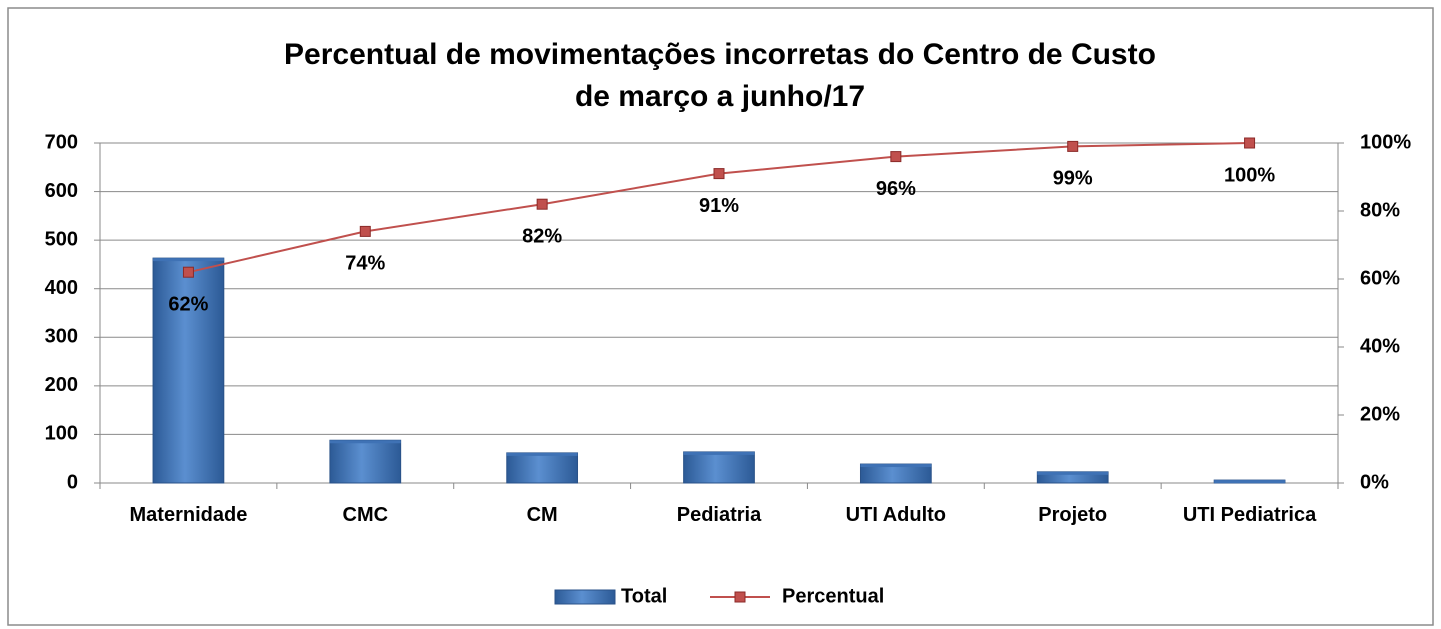  Describe the element at coordinates (1380, 210) in the screenshot. I see `y2-tick-label: 80%` at that location.